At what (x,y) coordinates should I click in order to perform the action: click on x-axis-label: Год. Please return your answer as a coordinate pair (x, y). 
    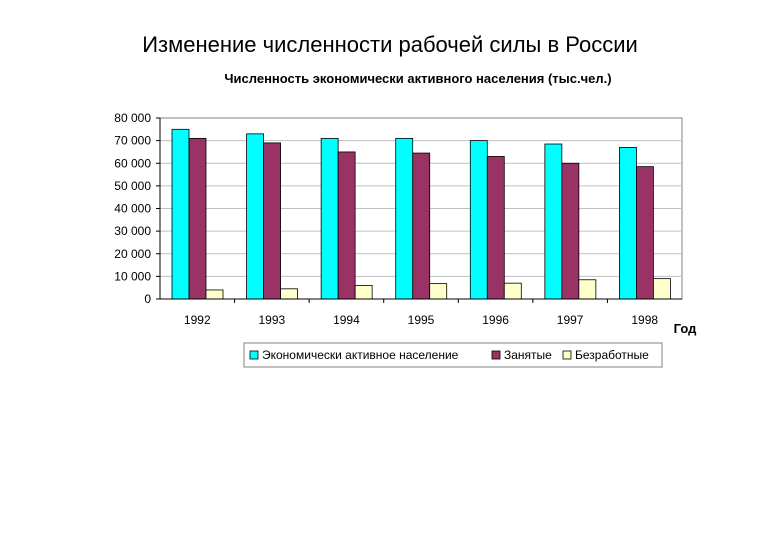
    Looking at the image, I should click on (685, 328).